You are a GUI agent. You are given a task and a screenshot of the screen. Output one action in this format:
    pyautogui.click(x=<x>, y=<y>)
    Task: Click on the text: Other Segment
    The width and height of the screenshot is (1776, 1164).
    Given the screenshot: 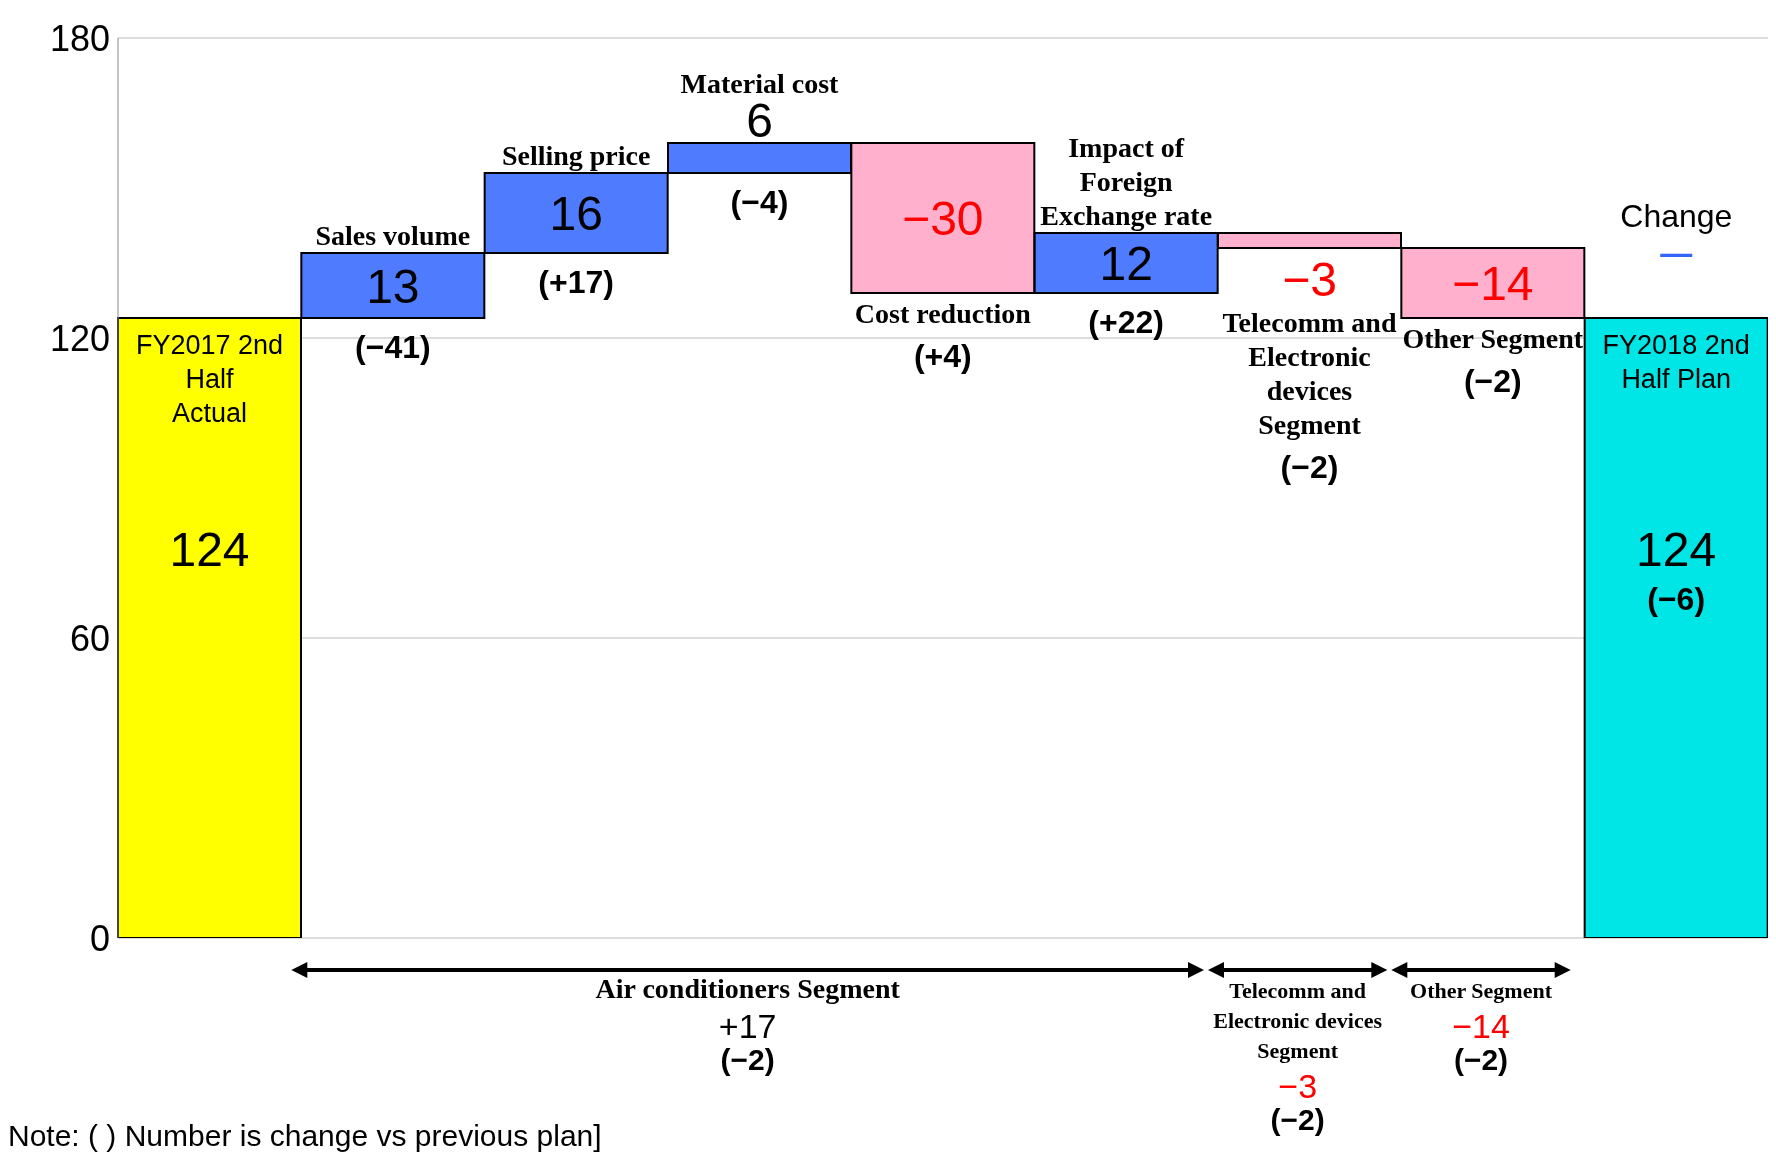 What is the action you would take?
    pyautogui.click(x=1481, y=990)
    